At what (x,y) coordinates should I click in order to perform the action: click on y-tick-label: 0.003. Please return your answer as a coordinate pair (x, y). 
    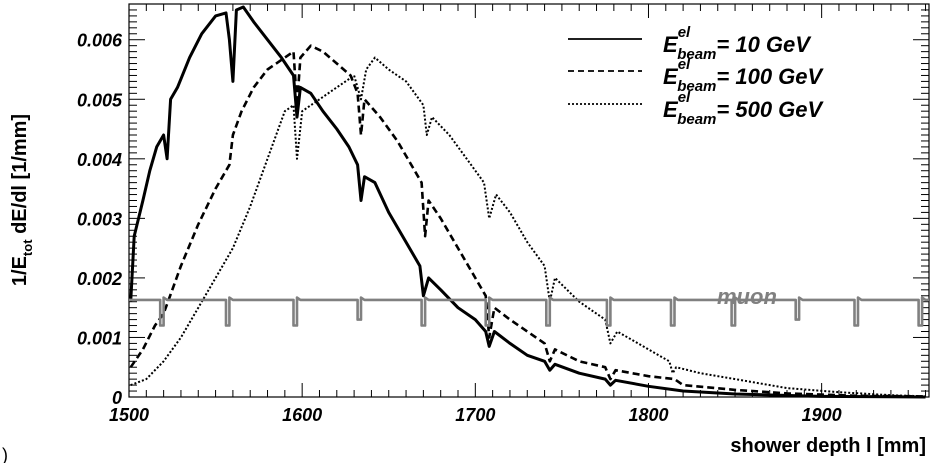
    Looking at the image, I should click on (99, 219).